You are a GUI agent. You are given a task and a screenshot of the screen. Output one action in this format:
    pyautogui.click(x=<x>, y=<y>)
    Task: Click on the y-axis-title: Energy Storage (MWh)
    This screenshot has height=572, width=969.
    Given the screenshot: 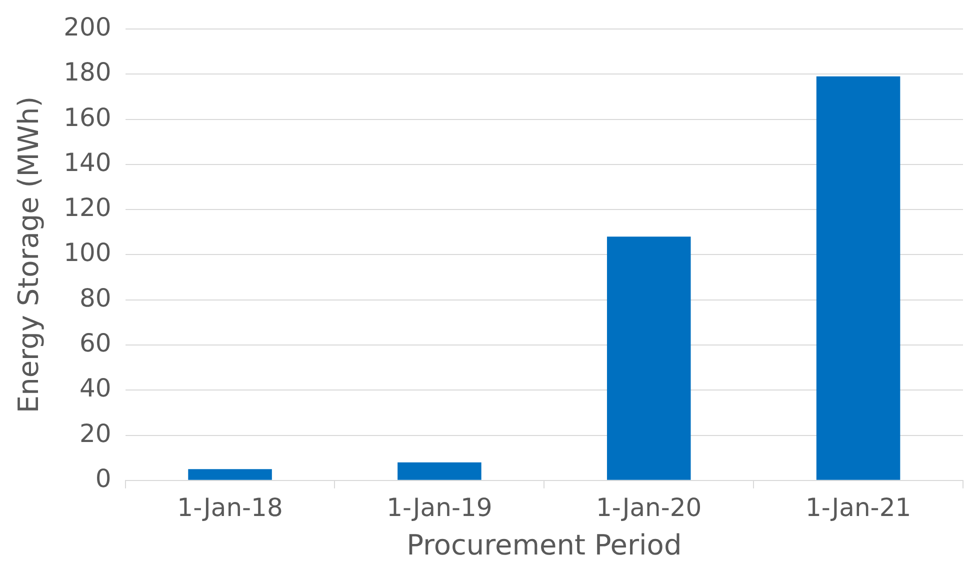 What is the action you would take?
    pyautogui.click(x=29, y=255)
    